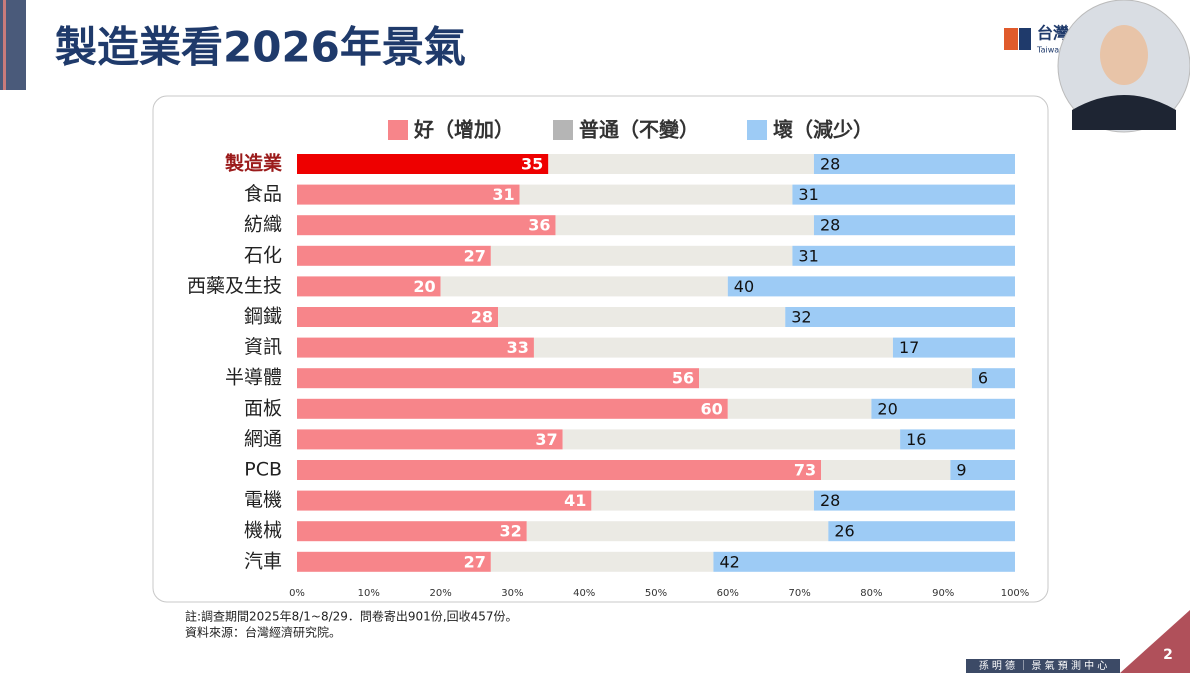  I want to click on legend-label: 普通（不變）, so click(639, 130).